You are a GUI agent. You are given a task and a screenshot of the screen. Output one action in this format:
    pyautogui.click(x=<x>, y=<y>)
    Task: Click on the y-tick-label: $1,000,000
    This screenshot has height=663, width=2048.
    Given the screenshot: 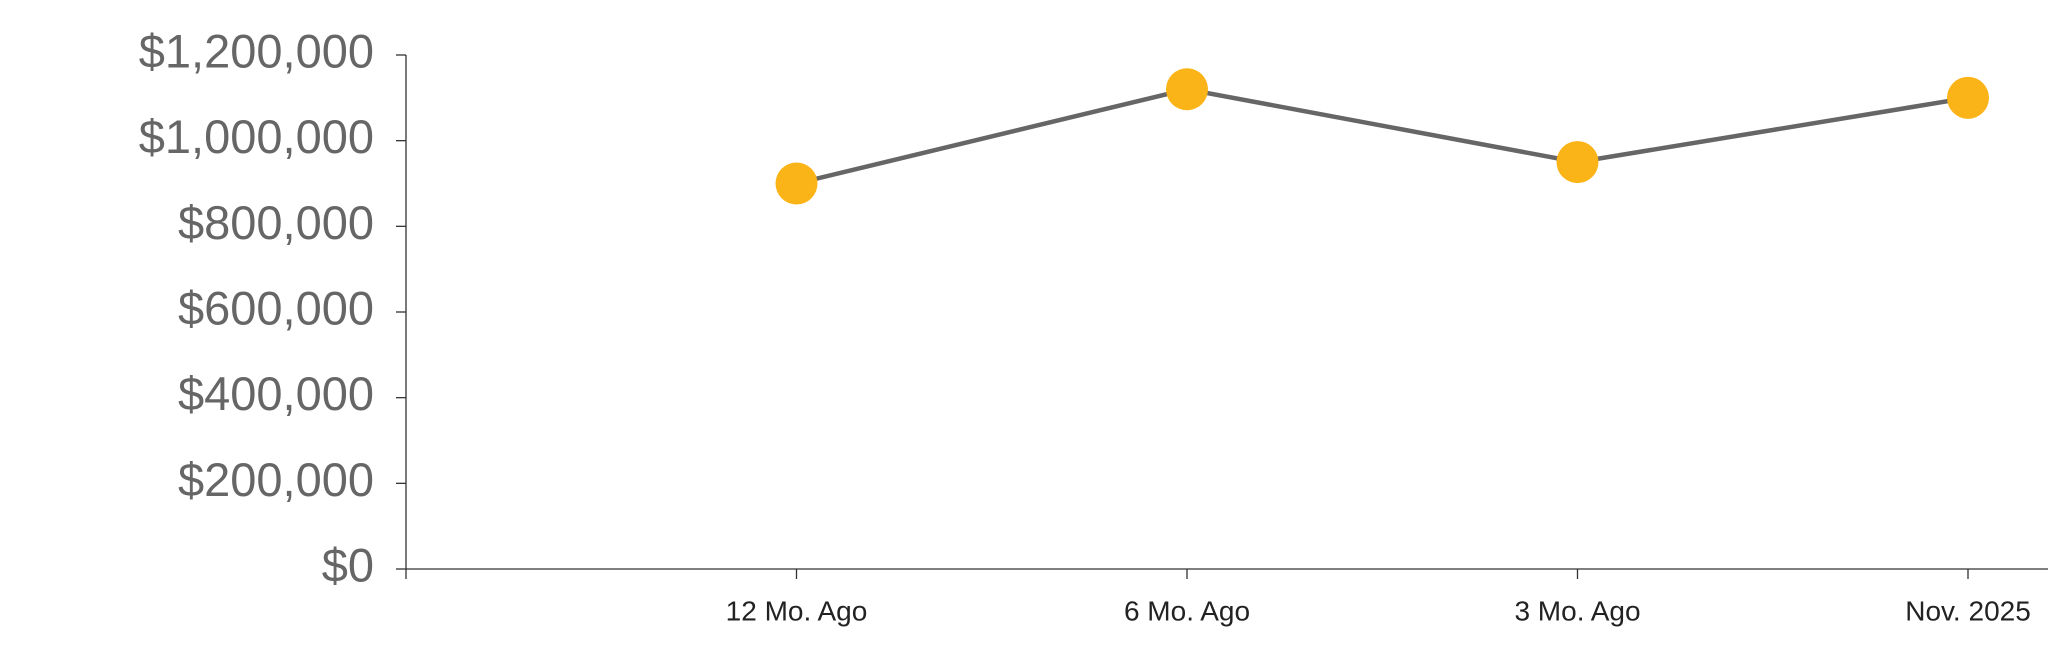 What is the action you would take?
    pyautogui.click(x=256, y=136)
    